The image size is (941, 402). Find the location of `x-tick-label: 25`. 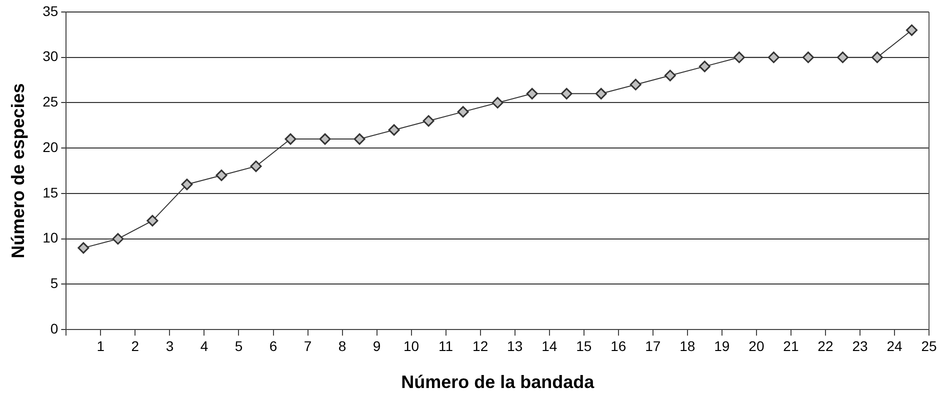

x-tick-label: 25 is located at coordinates (929, 346).